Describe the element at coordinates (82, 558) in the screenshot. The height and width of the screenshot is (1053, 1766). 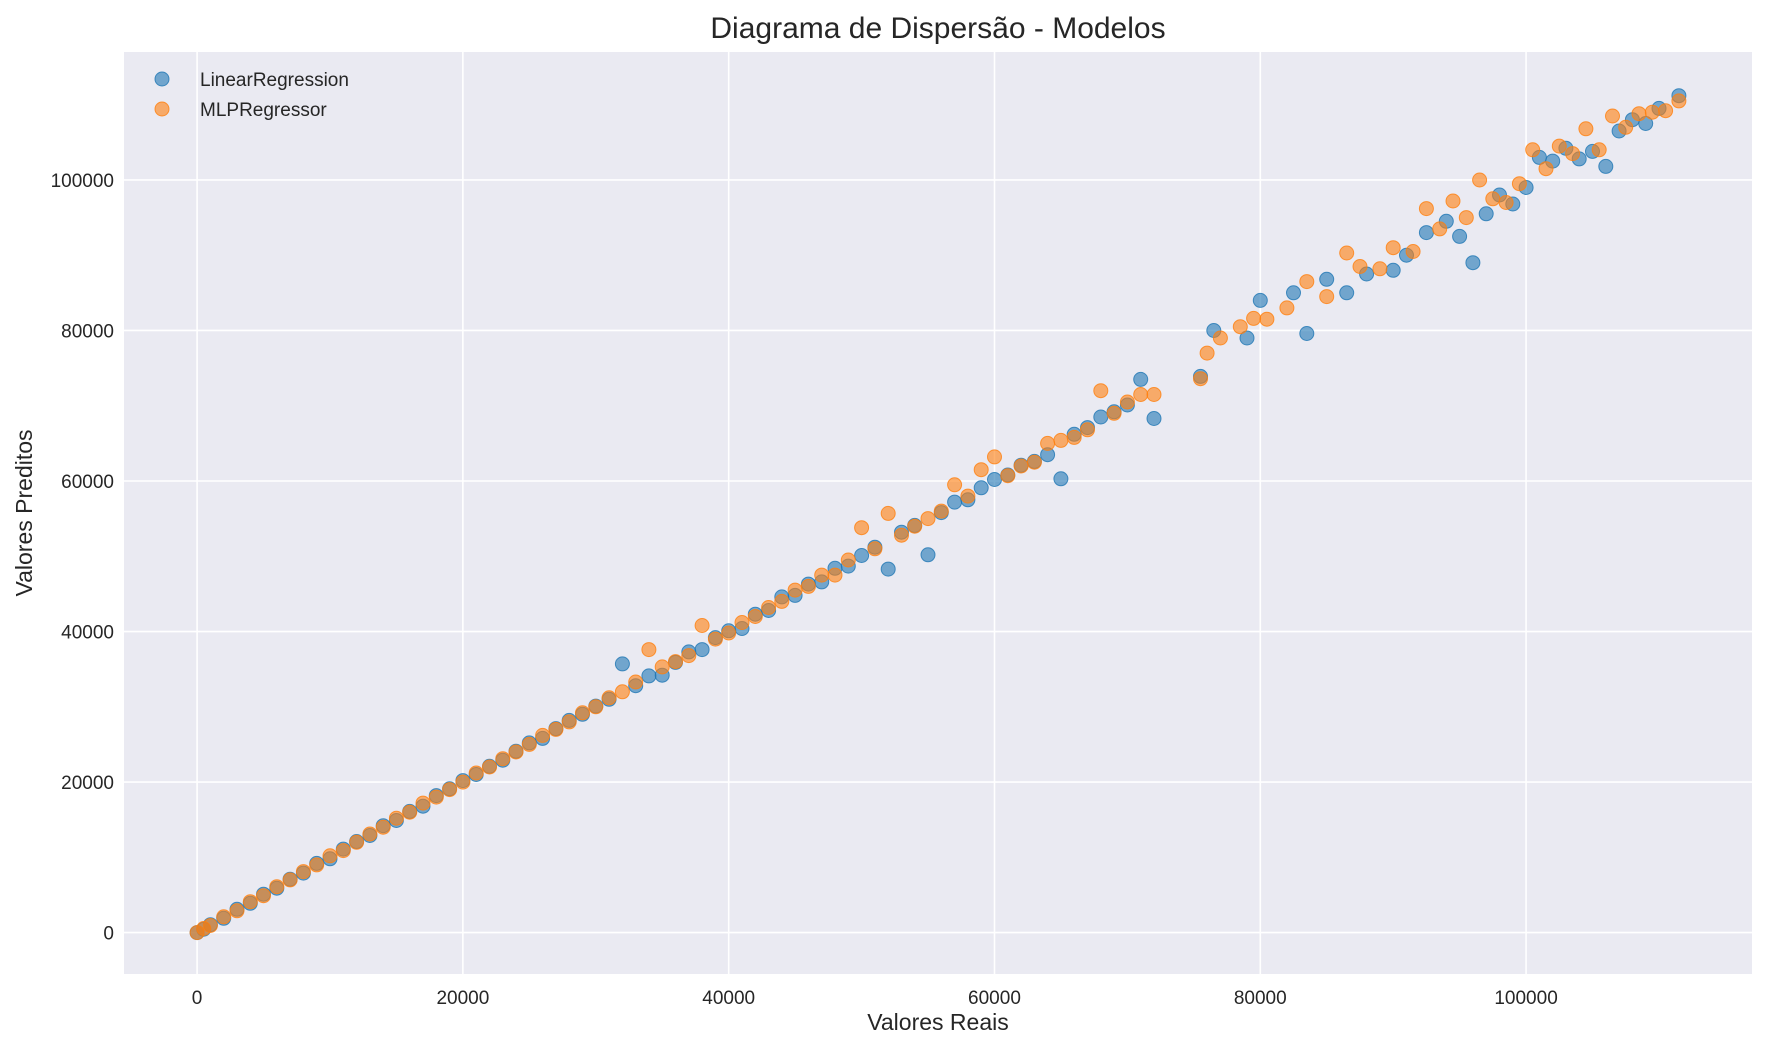
I see `y-axis-ticks: 0 20000 40000 60000 80000 100000` at that location.